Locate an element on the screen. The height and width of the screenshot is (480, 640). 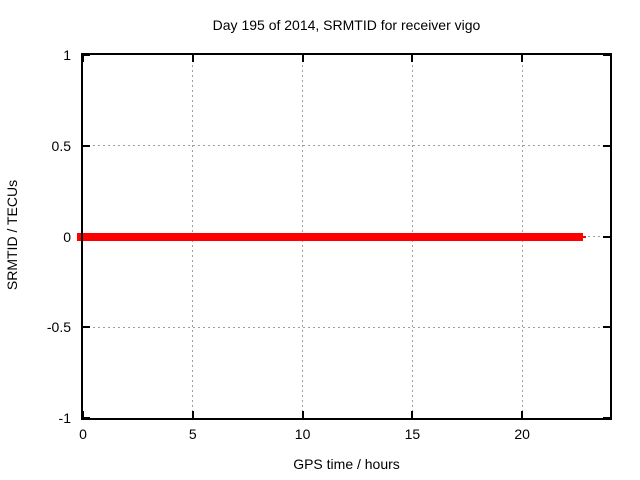
x-tick-label-0: 0 is located at coordinates (83, 434).